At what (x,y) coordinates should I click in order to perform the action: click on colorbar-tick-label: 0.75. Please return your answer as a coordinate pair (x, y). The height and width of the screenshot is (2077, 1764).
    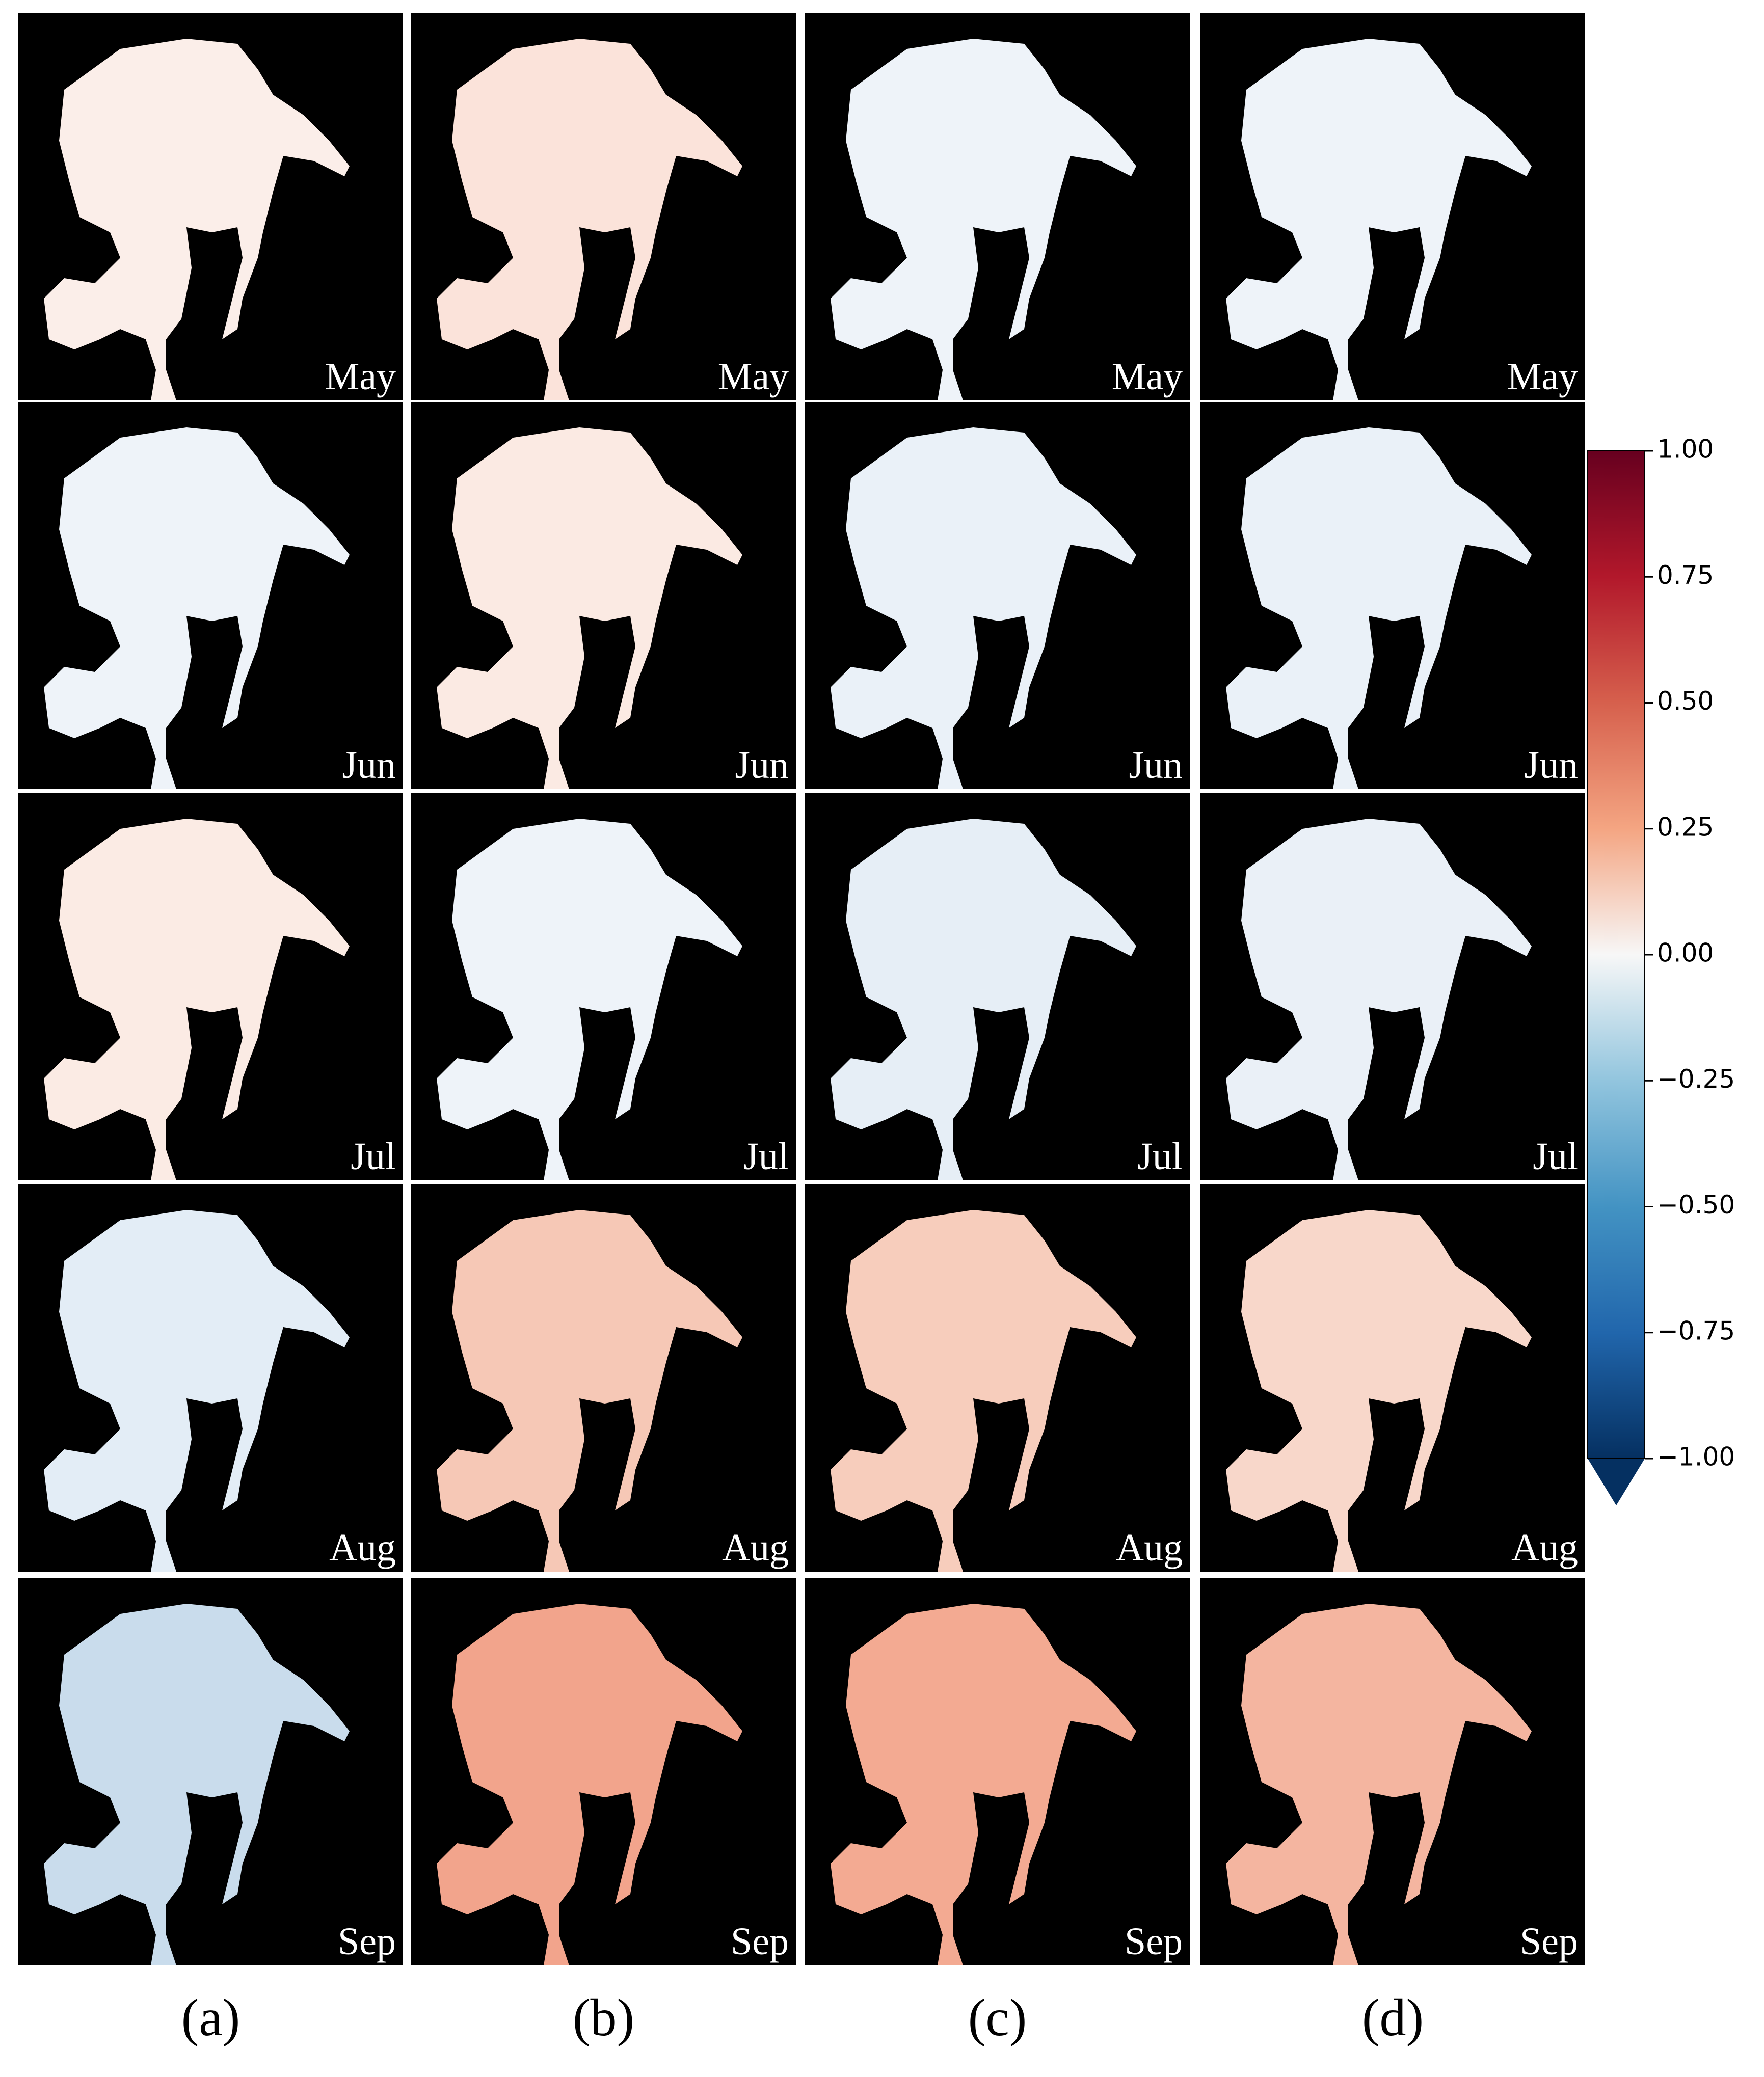
    Looking at the image, I should click on (1686, 575).